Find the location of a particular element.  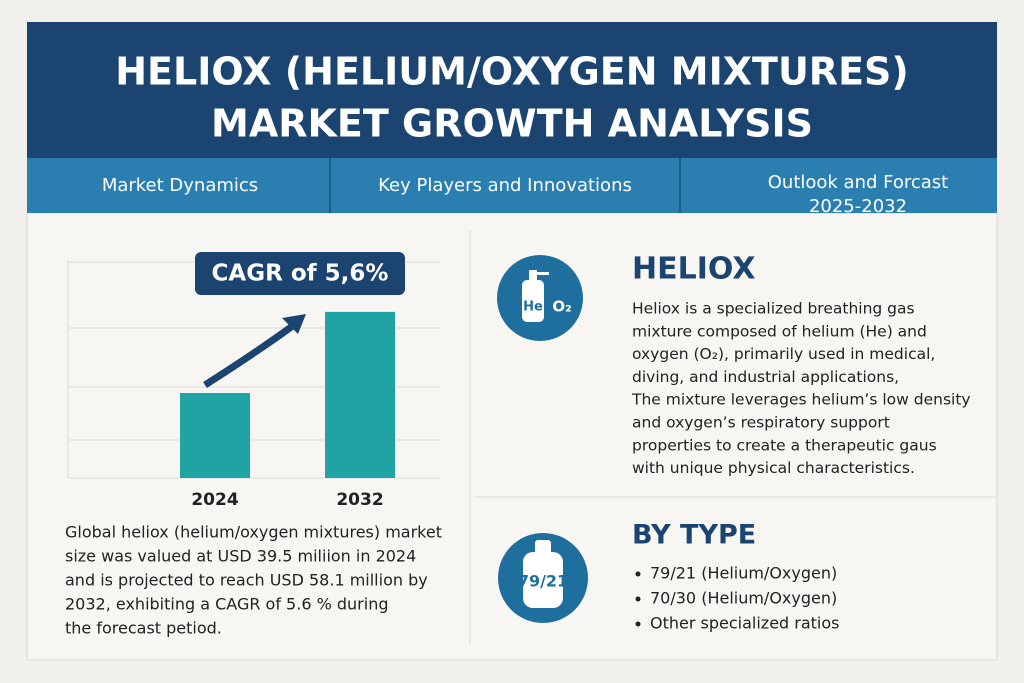

x-tick-label: 2032 is located at coordinates (359, 500).